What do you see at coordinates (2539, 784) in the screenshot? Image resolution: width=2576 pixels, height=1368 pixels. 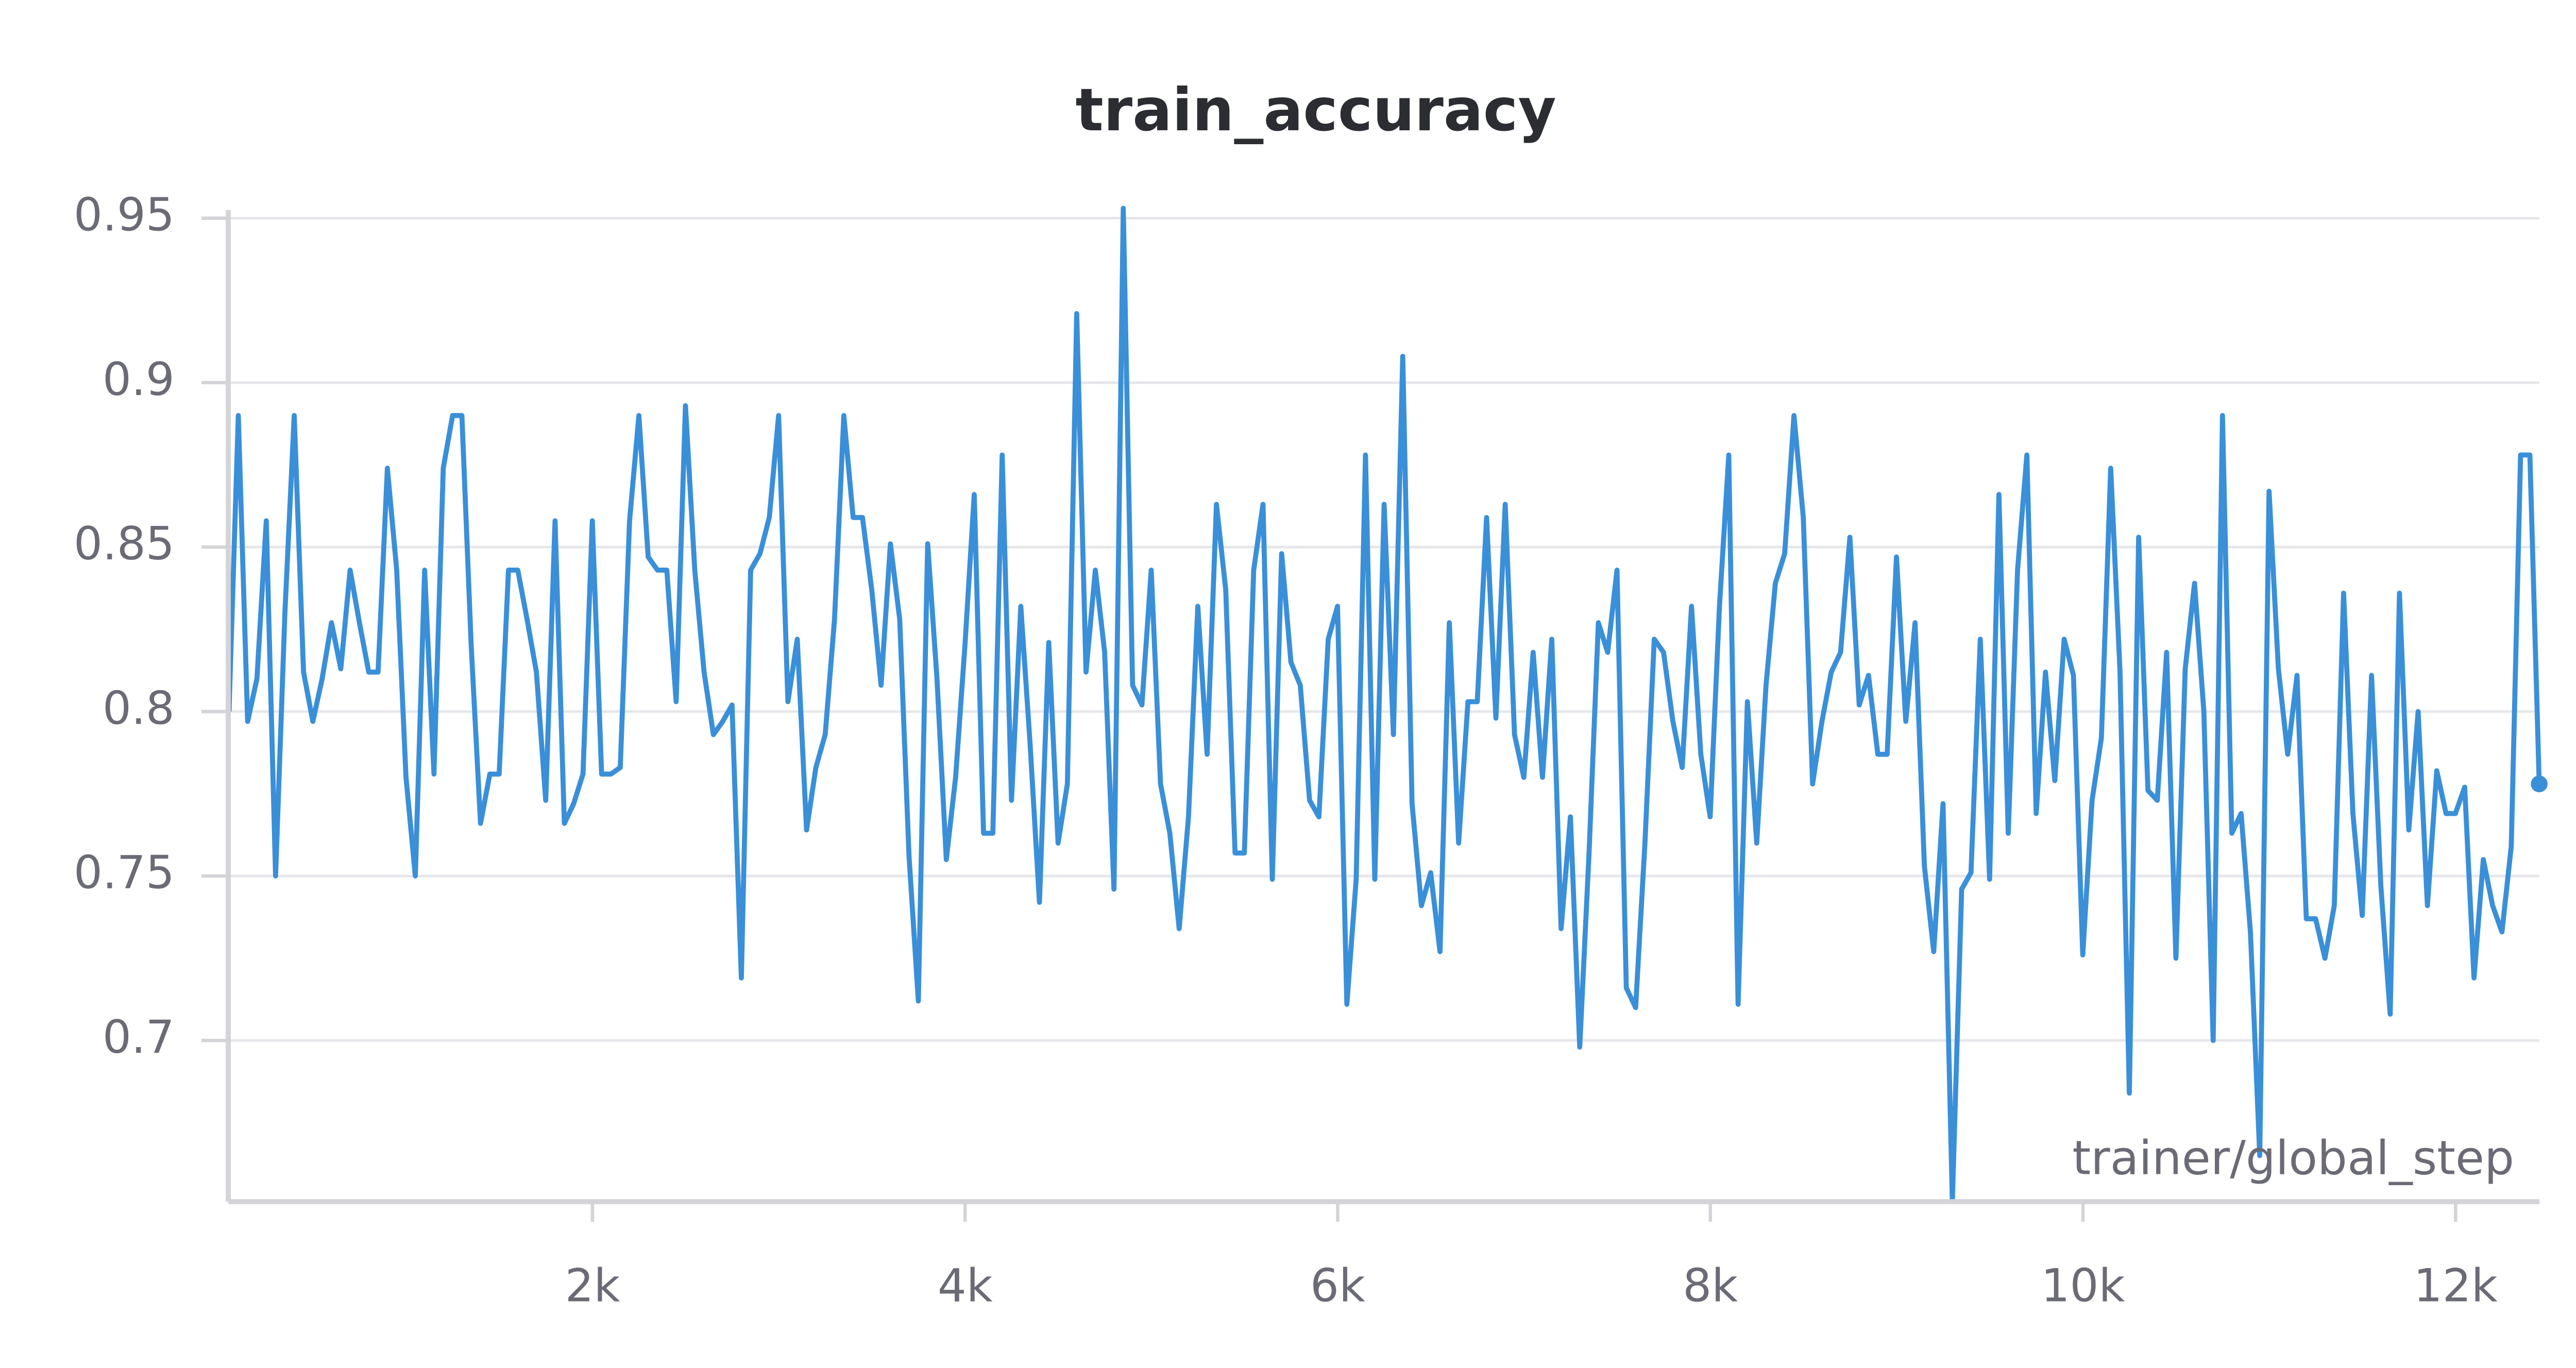 I see `end-point` at bounding box center [2539, 784].